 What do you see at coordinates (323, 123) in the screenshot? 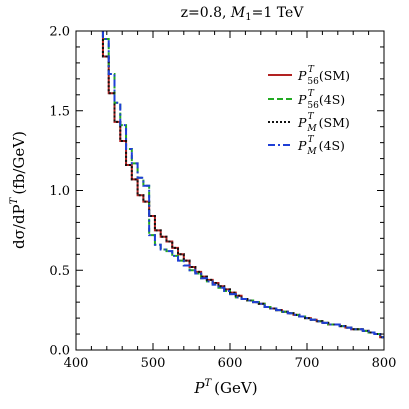
I see `legend-label-2: PMT (SM)` at bounding box center [323, 123].